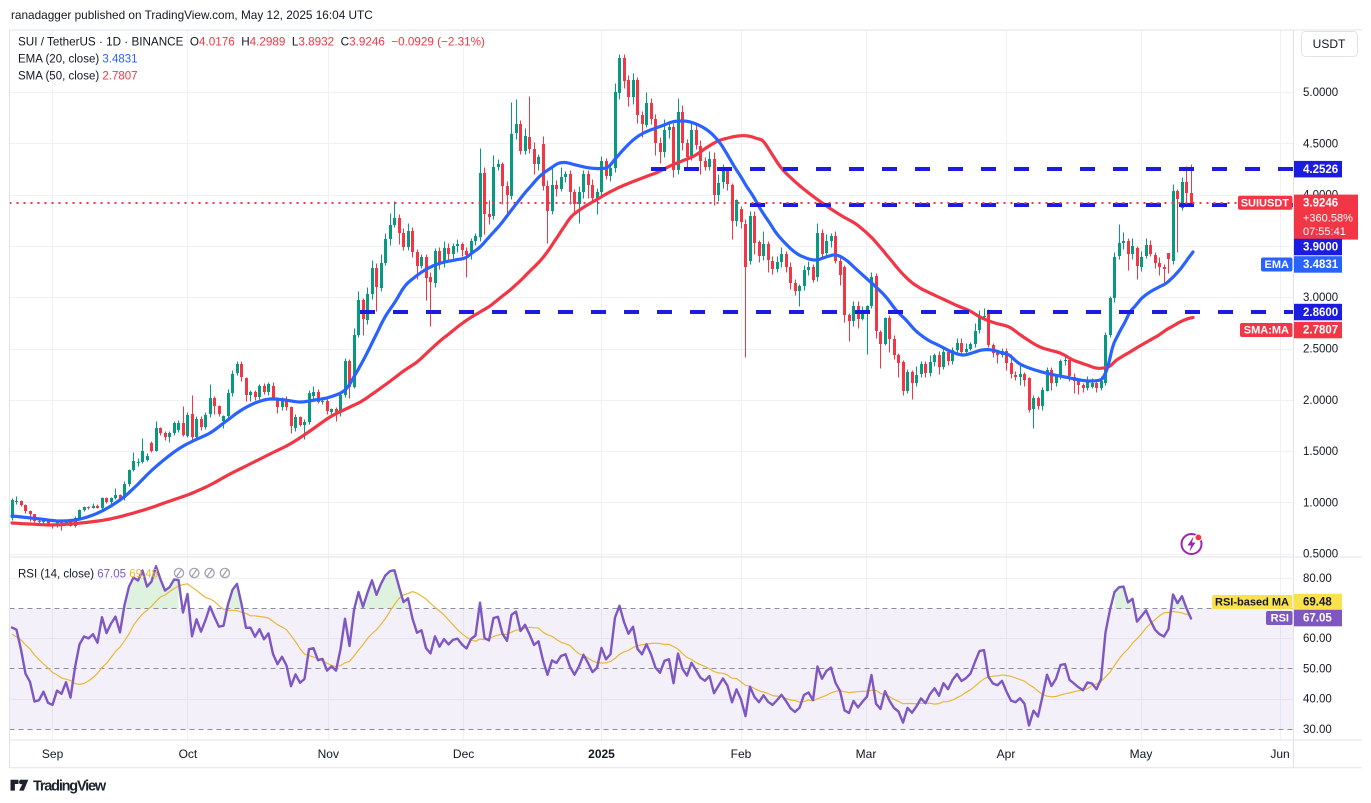  I want to click on svg-text: 2.5000, so click(1320, 350).